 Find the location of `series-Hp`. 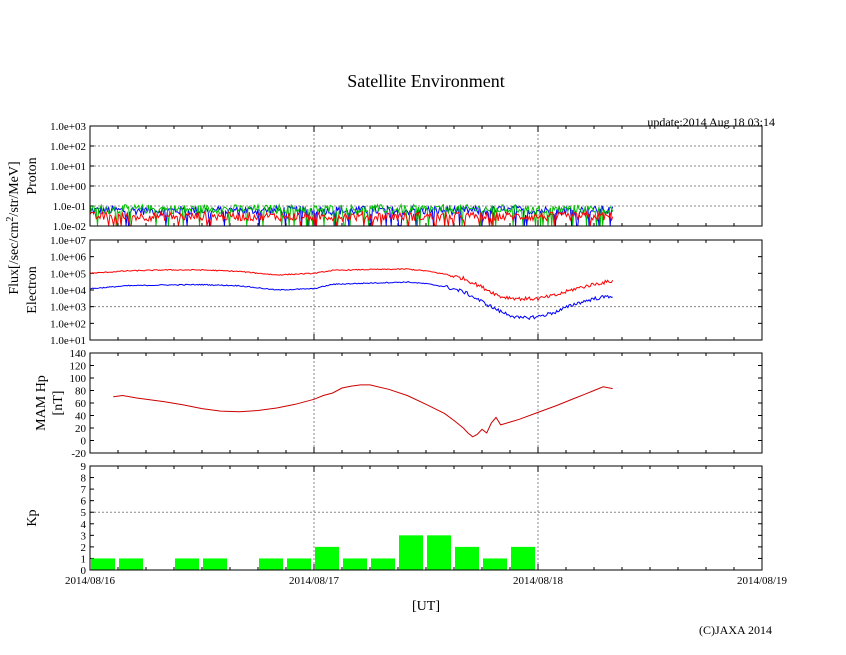

series-Hp is located at coordinates (363, 411).